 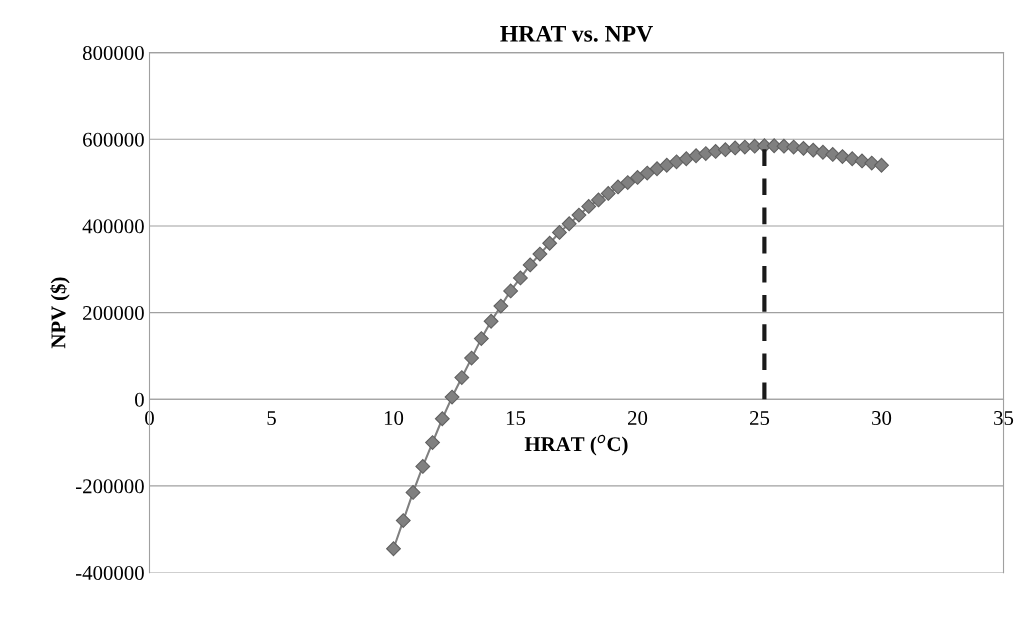 What do you see at coordinates (113, 313) in the screenshot?
I see `y-tick-label: 200000` at bounding box center [113, 313].